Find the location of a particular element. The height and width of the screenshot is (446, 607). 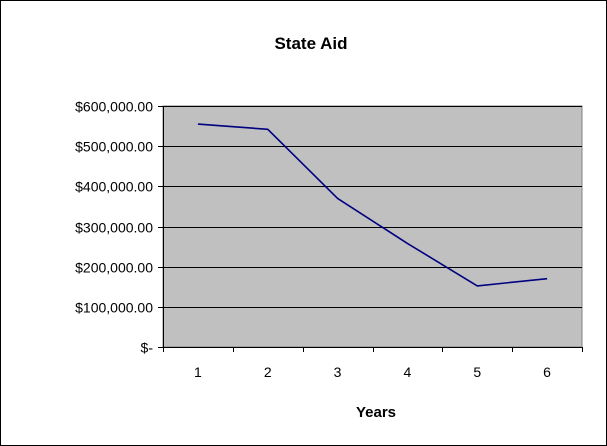

x-tick-label: 3 is located at coordinates (338, 372).